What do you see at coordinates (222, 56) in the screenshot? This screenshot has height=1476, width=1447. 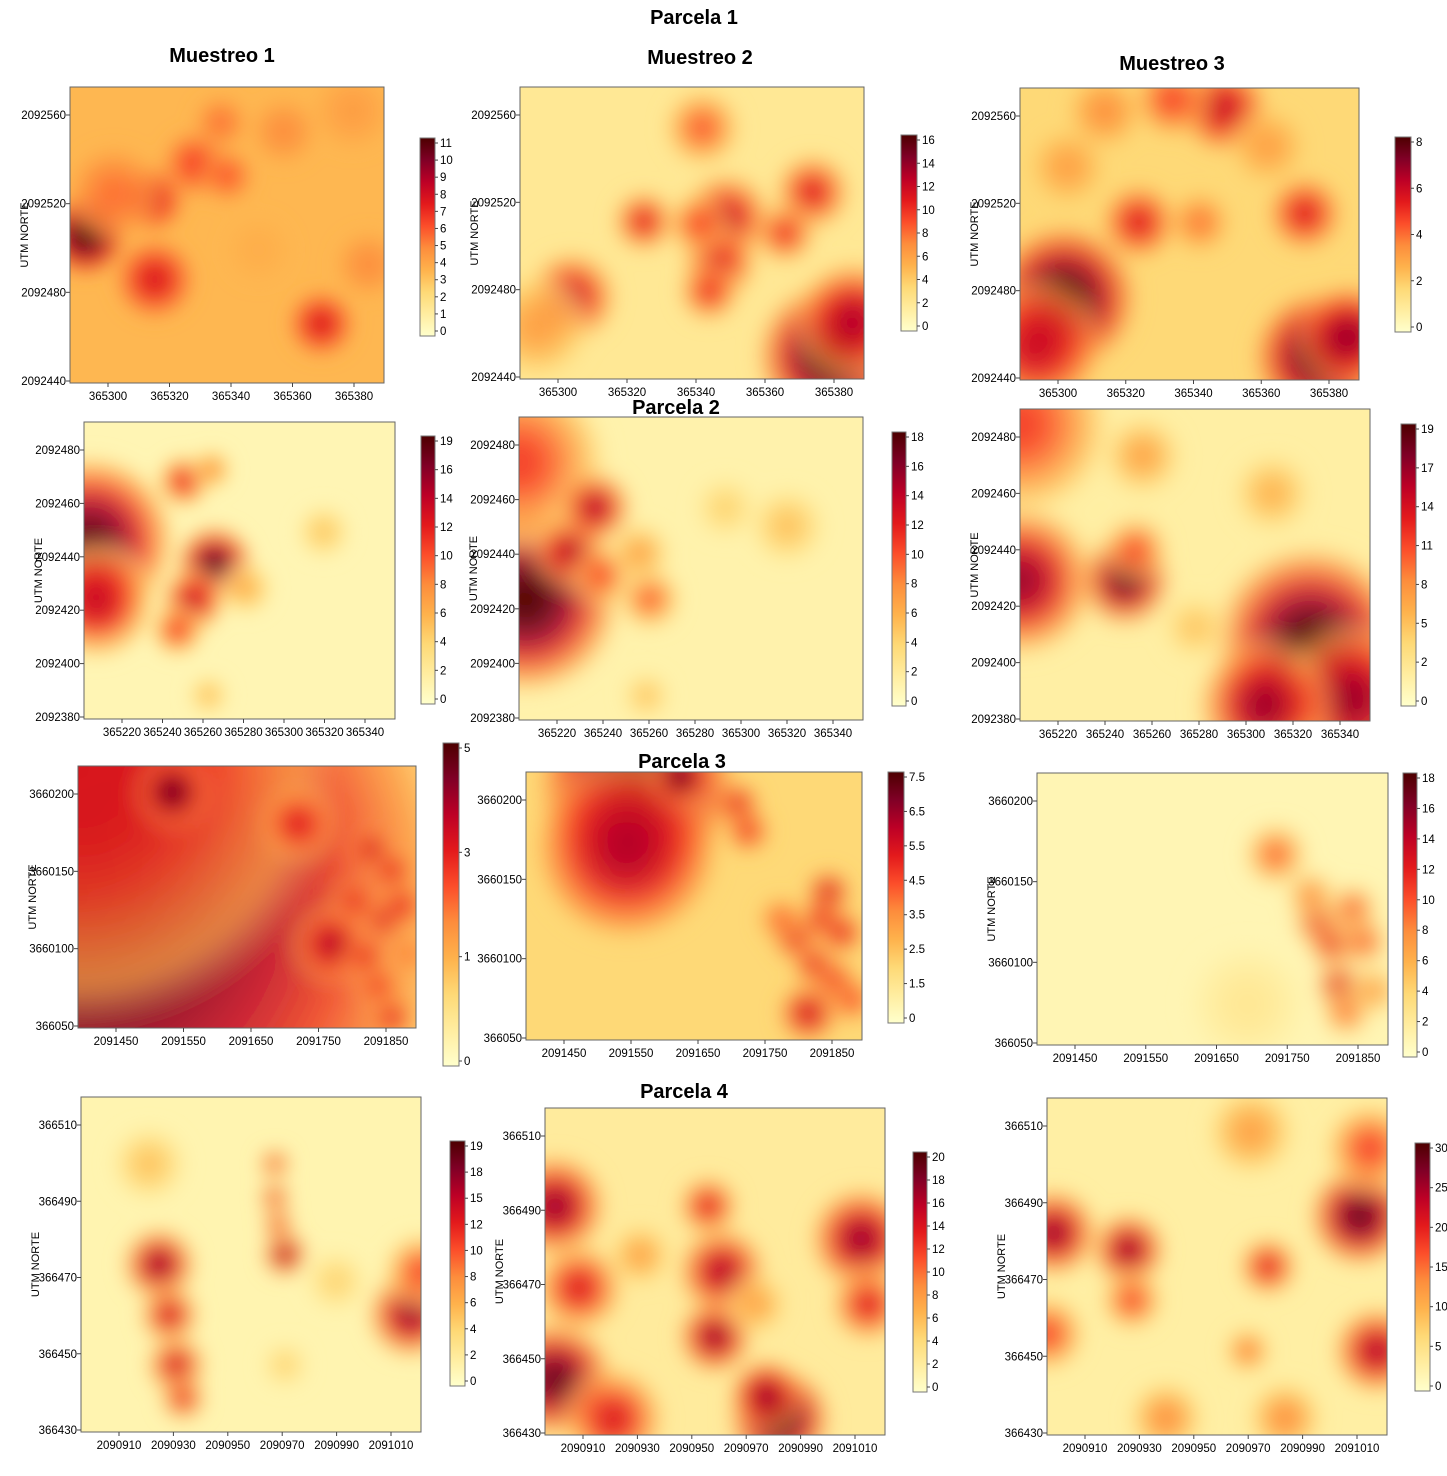 I see `column-title-muestreo-1: Muestreo 1` at bounding box center [222, 56].